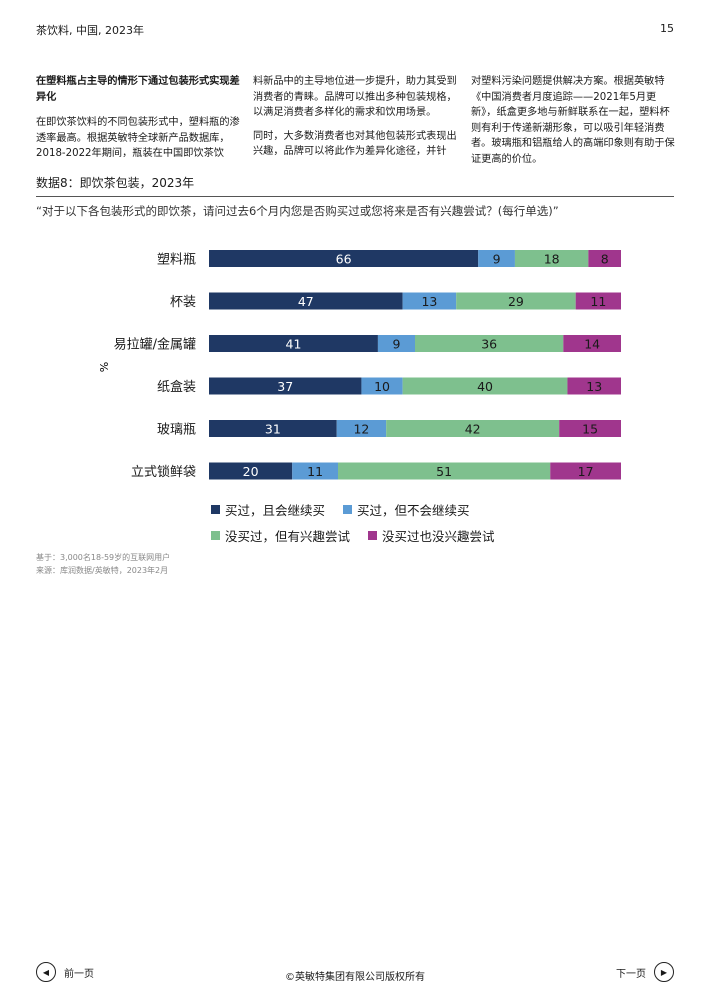  I want to click on legend-label: 买过，但不会继续买, so click(413, 510).